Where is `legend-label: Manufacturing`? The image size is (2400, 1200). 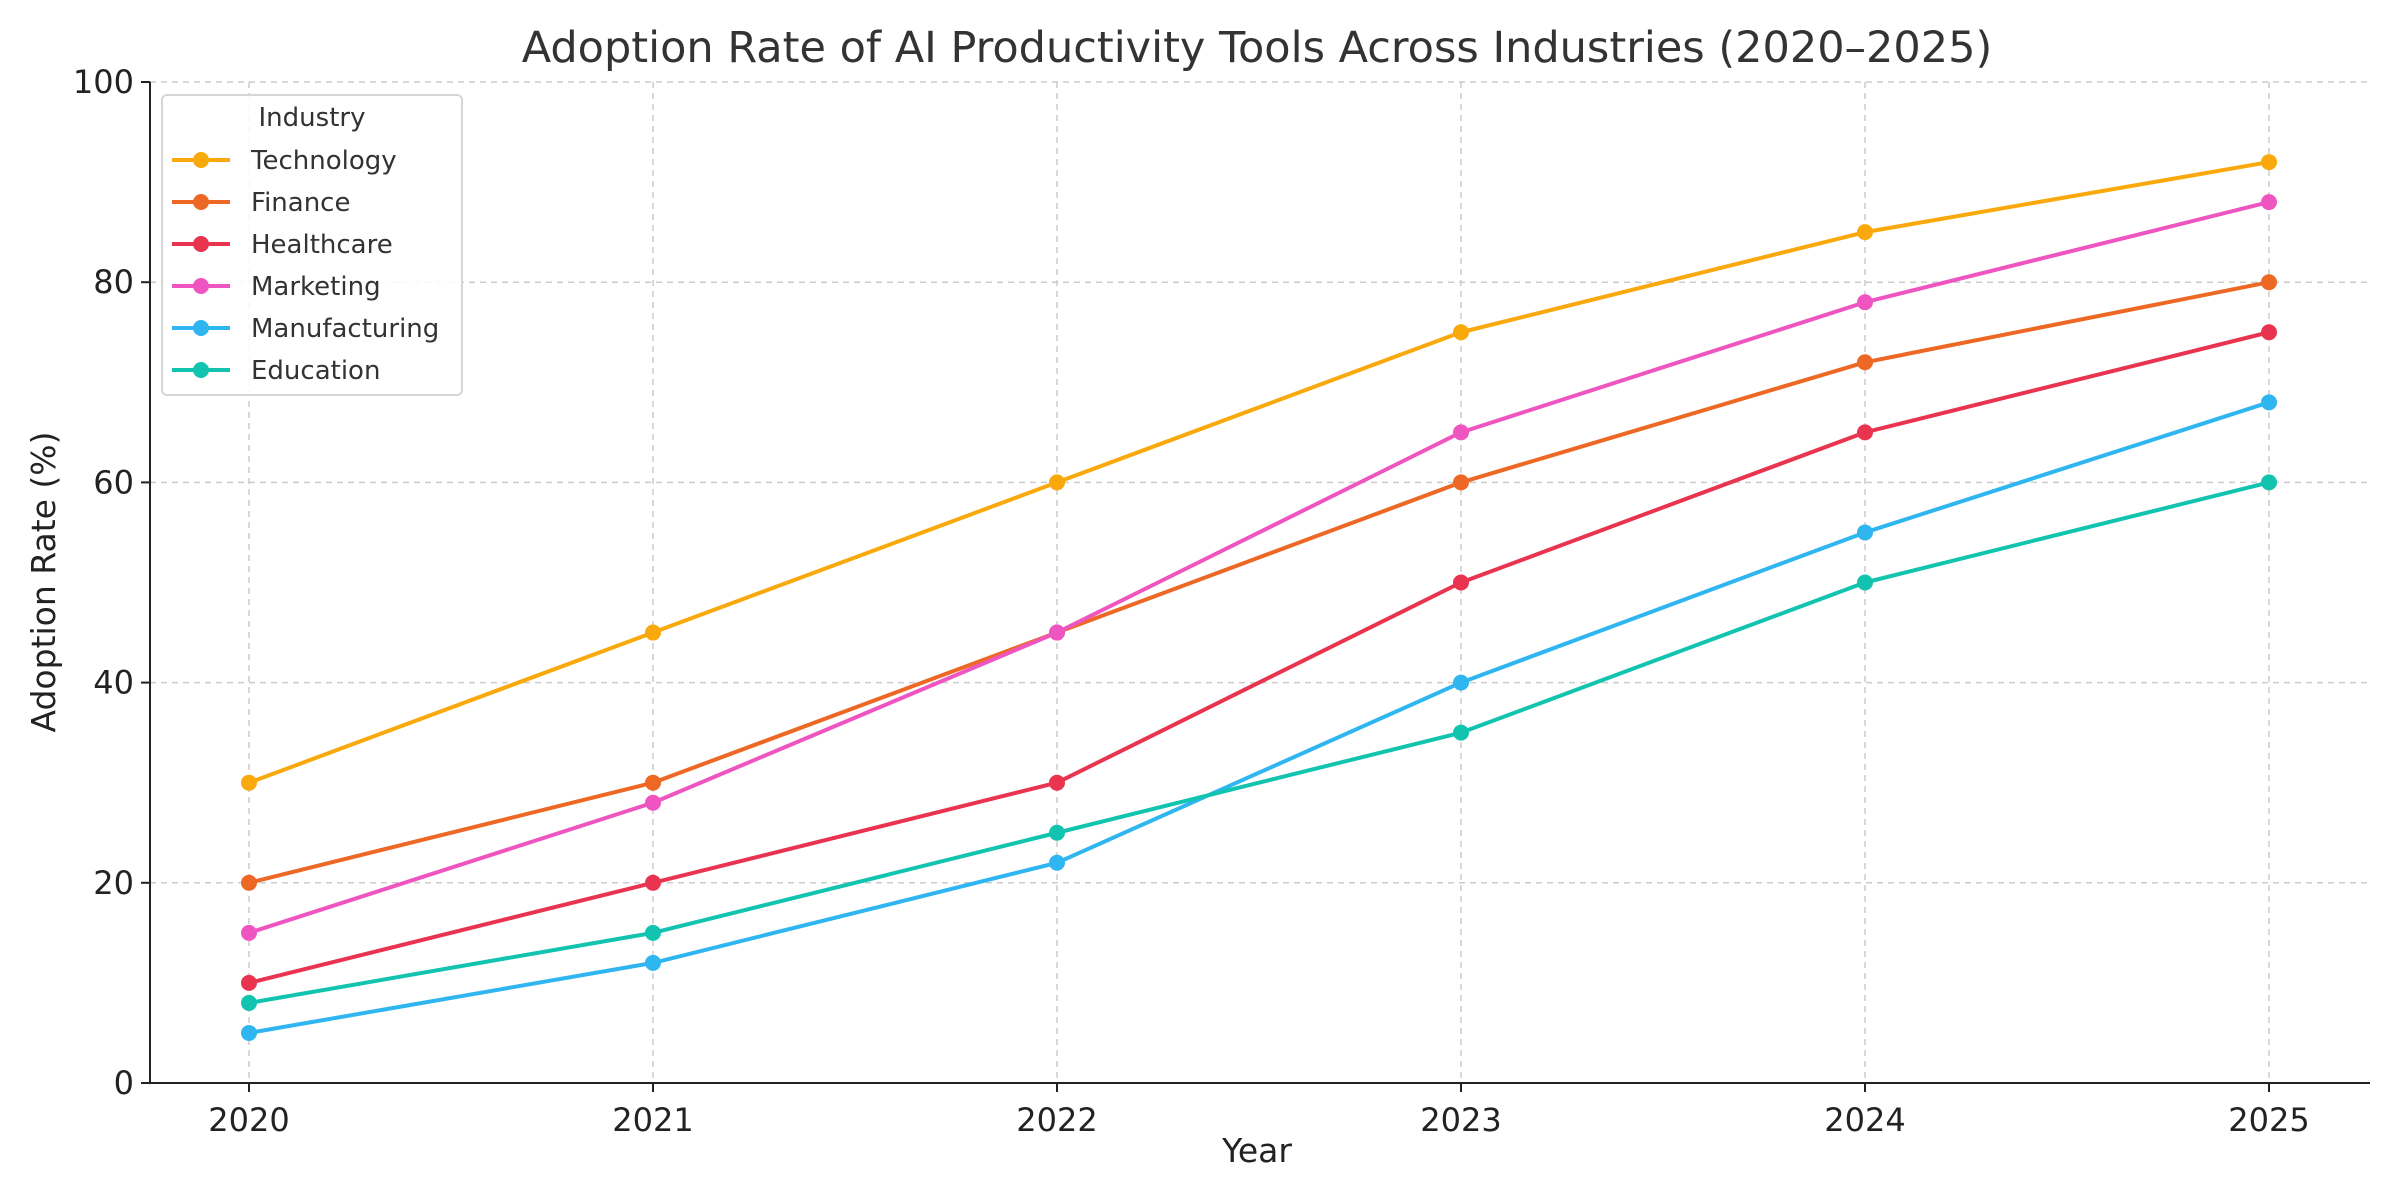
legend-label: Manufacturing is located at coordinates (345, 329).